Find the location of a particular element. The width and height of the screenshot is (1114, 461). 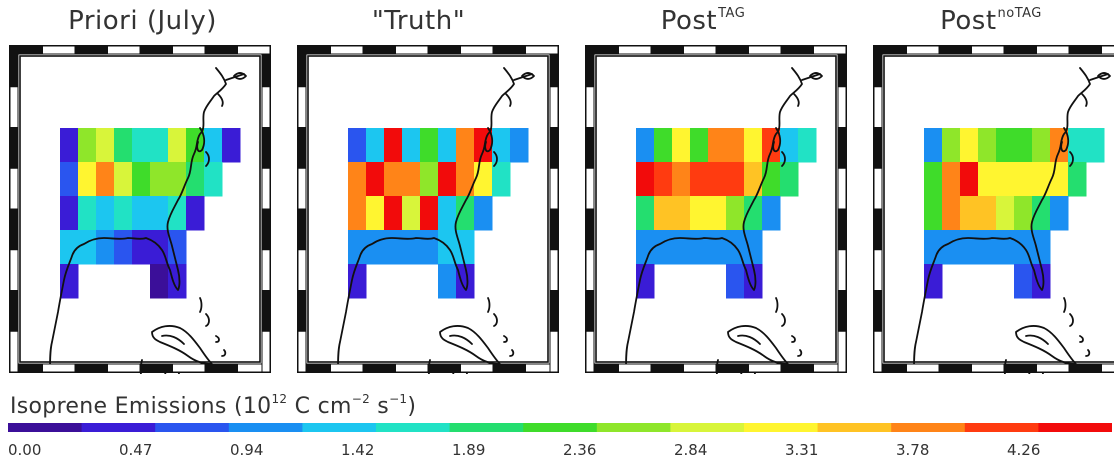

emission-grid is located at coordinates (438, 213).